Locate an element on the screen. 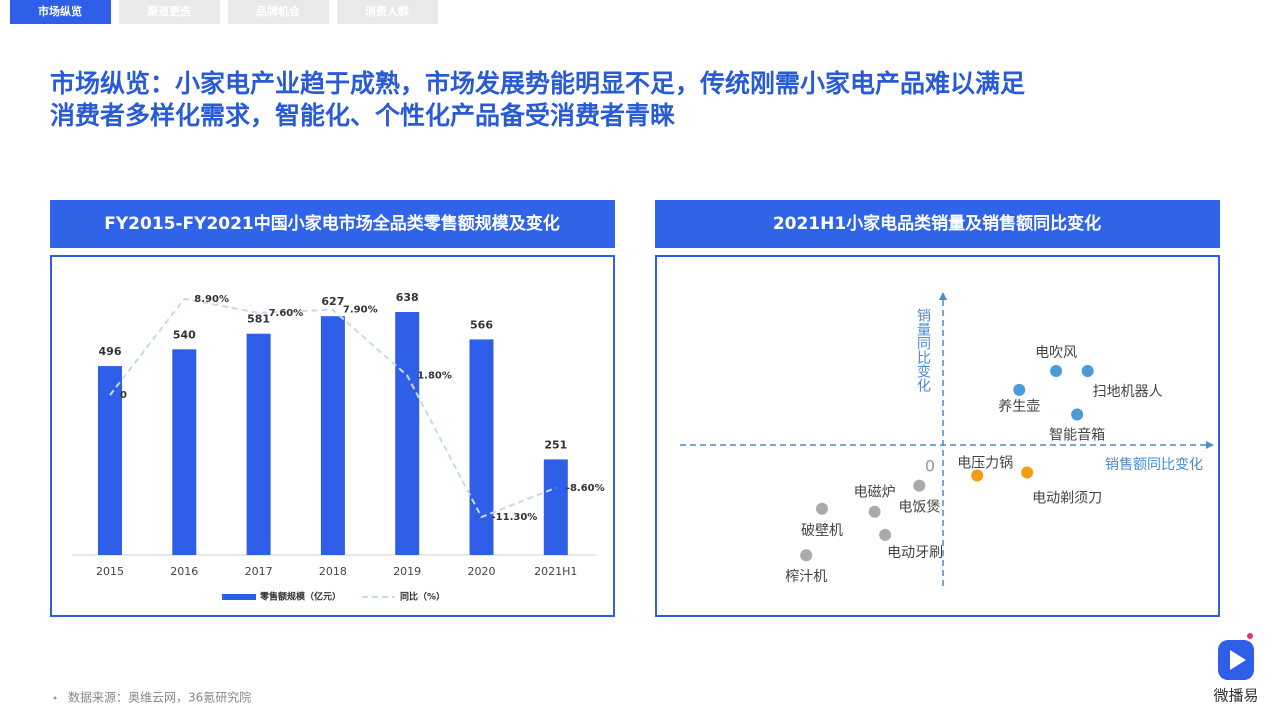  tab-label: 消费人群 is located at coordinates (387, 11).